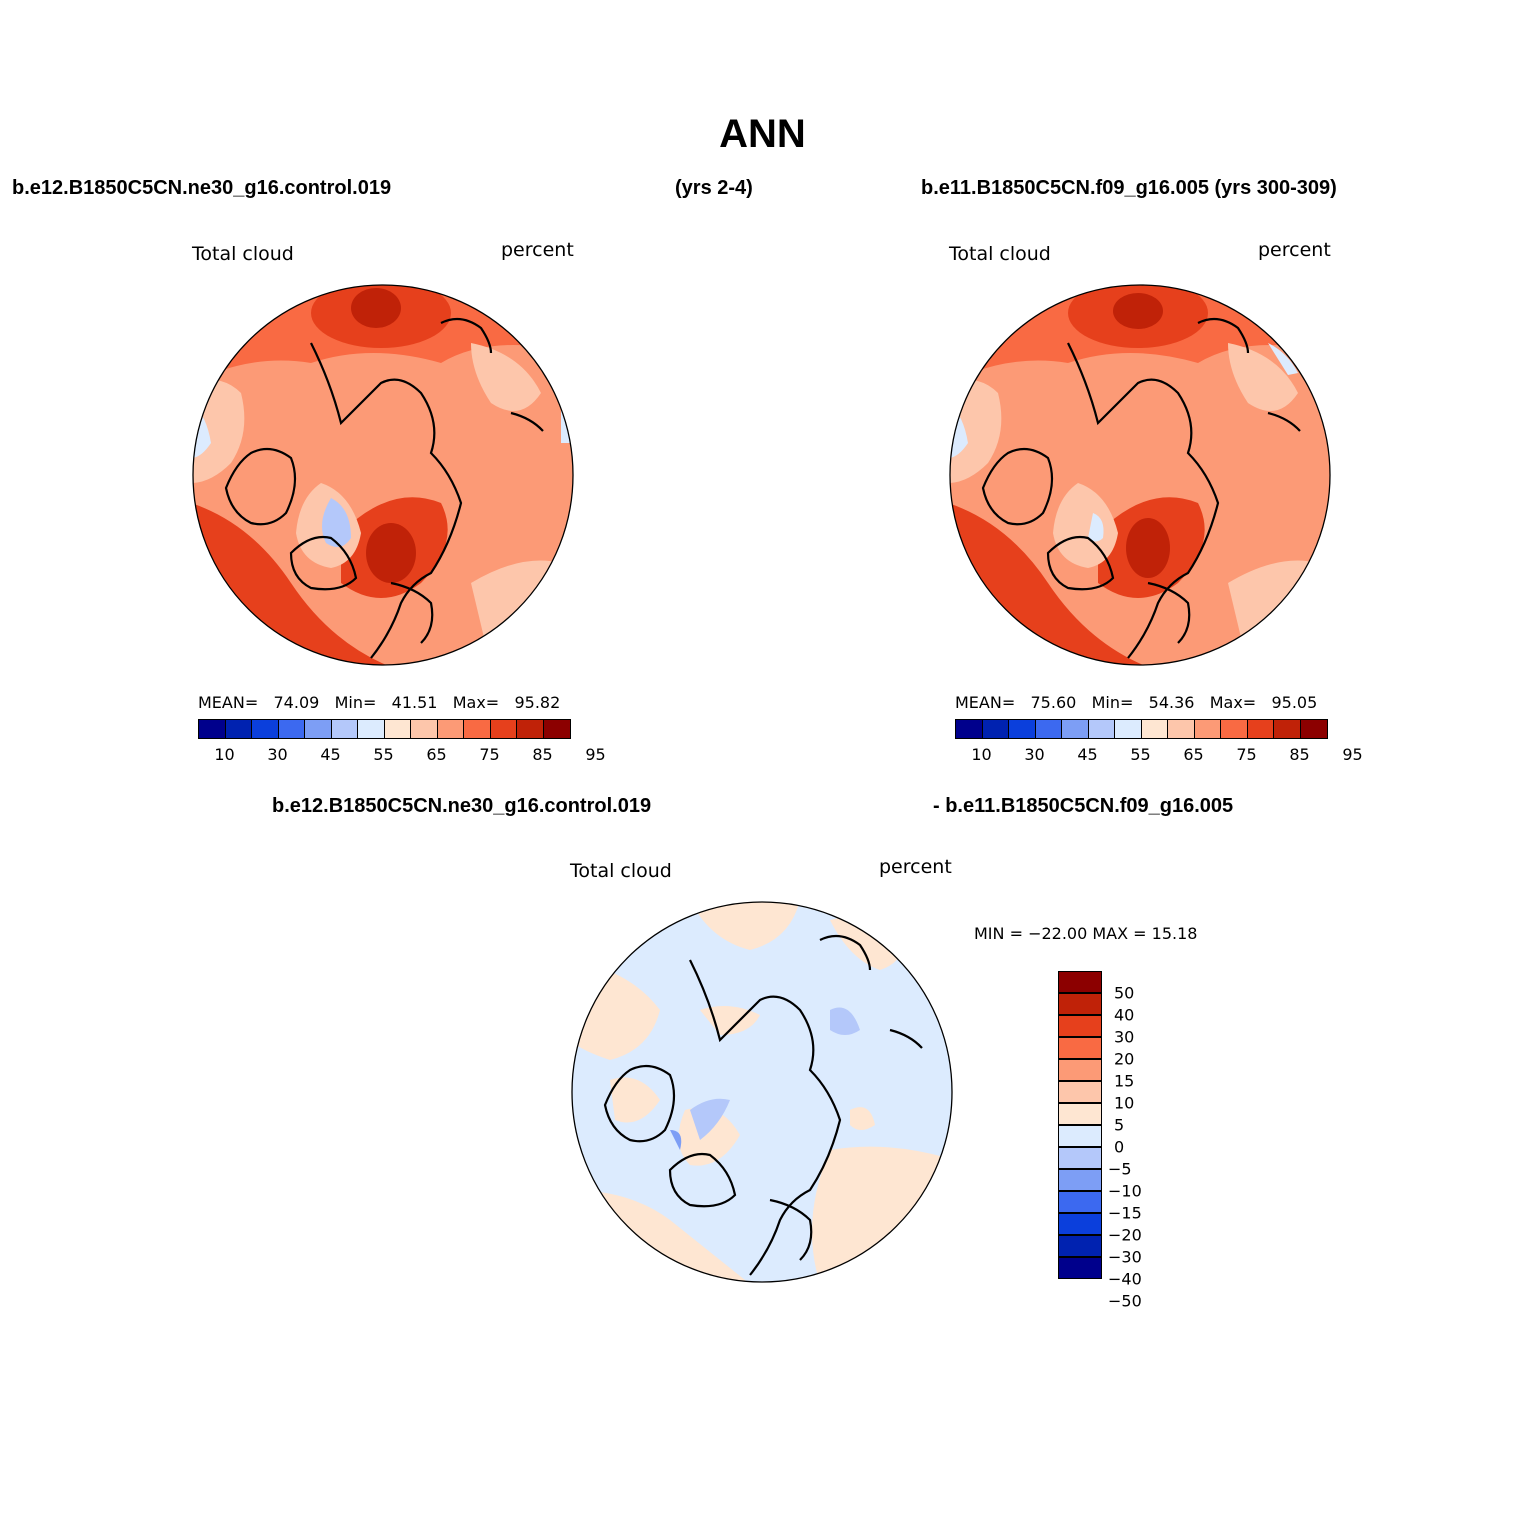  I want to click on colorbar-tick-label: −10, so click(1125, 1191).